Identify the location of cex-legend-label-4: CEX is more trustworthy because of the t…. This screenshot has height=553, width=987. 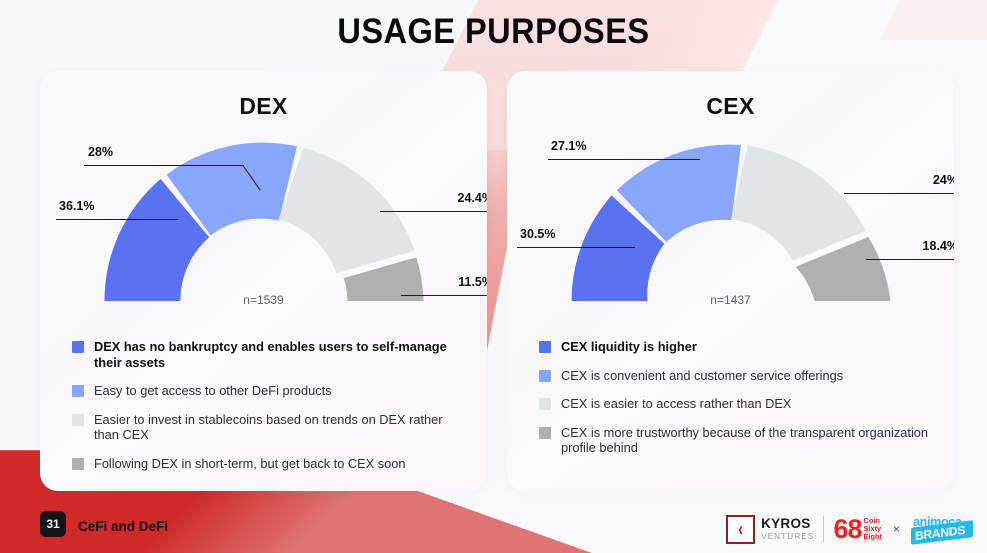
(745, 440).